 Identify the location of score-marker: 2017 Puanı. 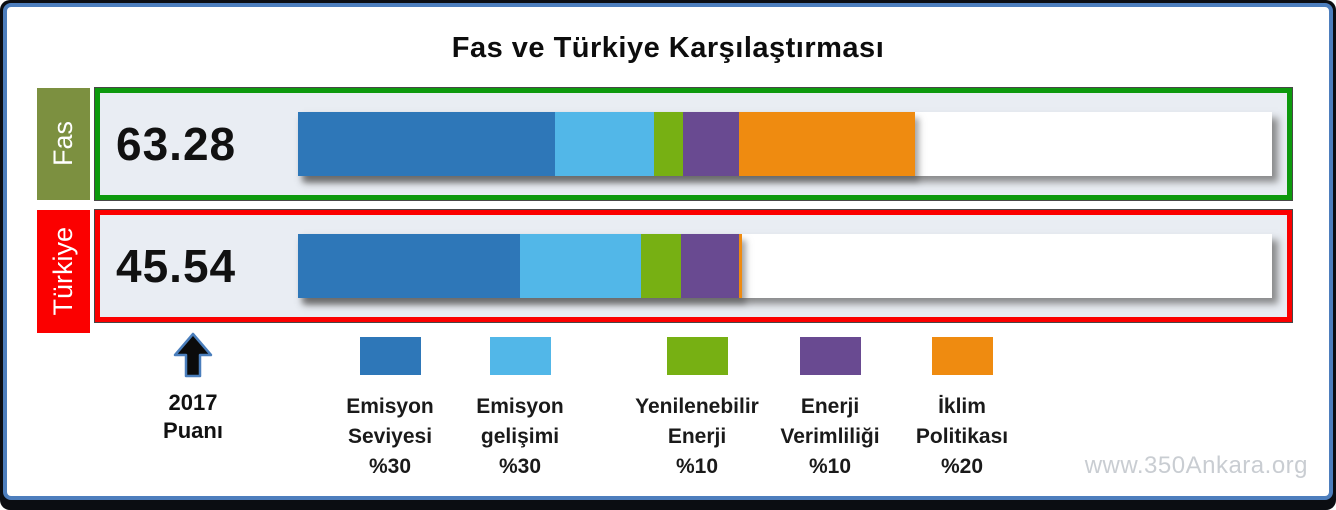
(193, 388).